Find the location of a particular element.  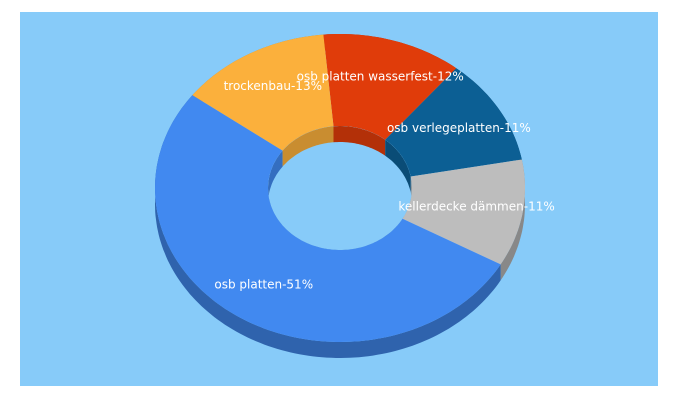

slice-label: osb platten wasserfest-12% is located at coordinates (380, 77).